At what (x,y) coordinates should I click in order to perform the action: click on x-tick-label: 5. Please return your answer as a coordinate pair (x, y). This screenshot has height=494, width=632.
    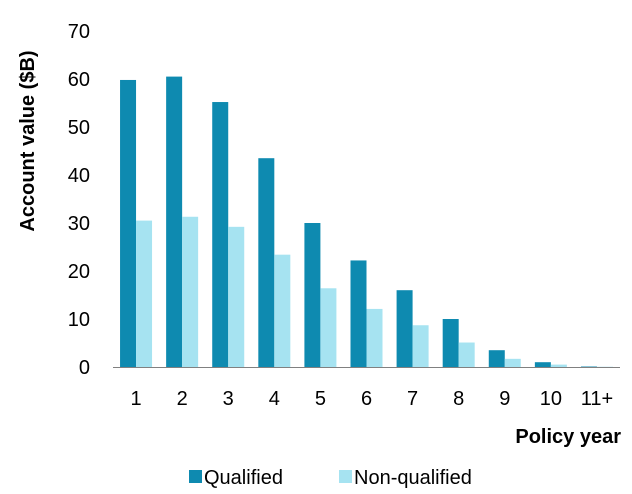
    Looking at the image, I should click on (320, 399).